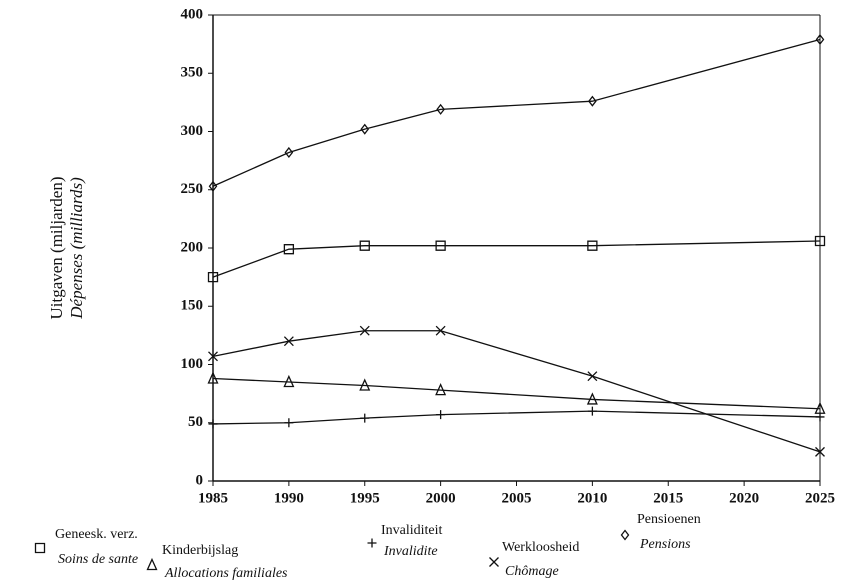  Describe the element at coordinates (98, 559) in the screenshot. I see `legend-label-fr: Soins de sante` at that location.